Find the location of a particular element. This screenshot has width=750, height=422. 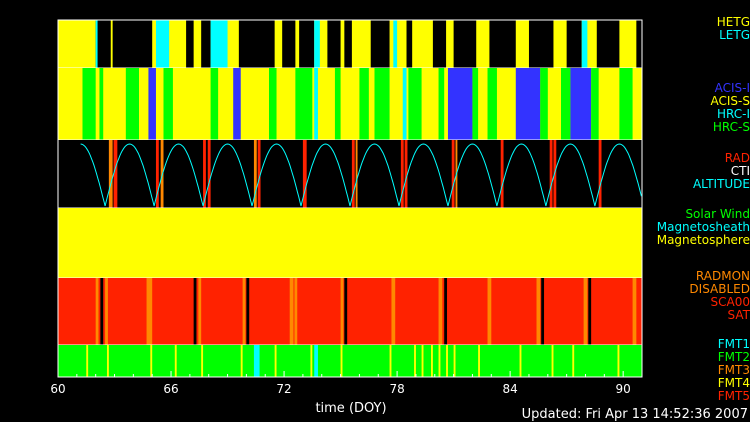

legend-entry-fmt5: FMT5 is located at coordinates (733, 396).